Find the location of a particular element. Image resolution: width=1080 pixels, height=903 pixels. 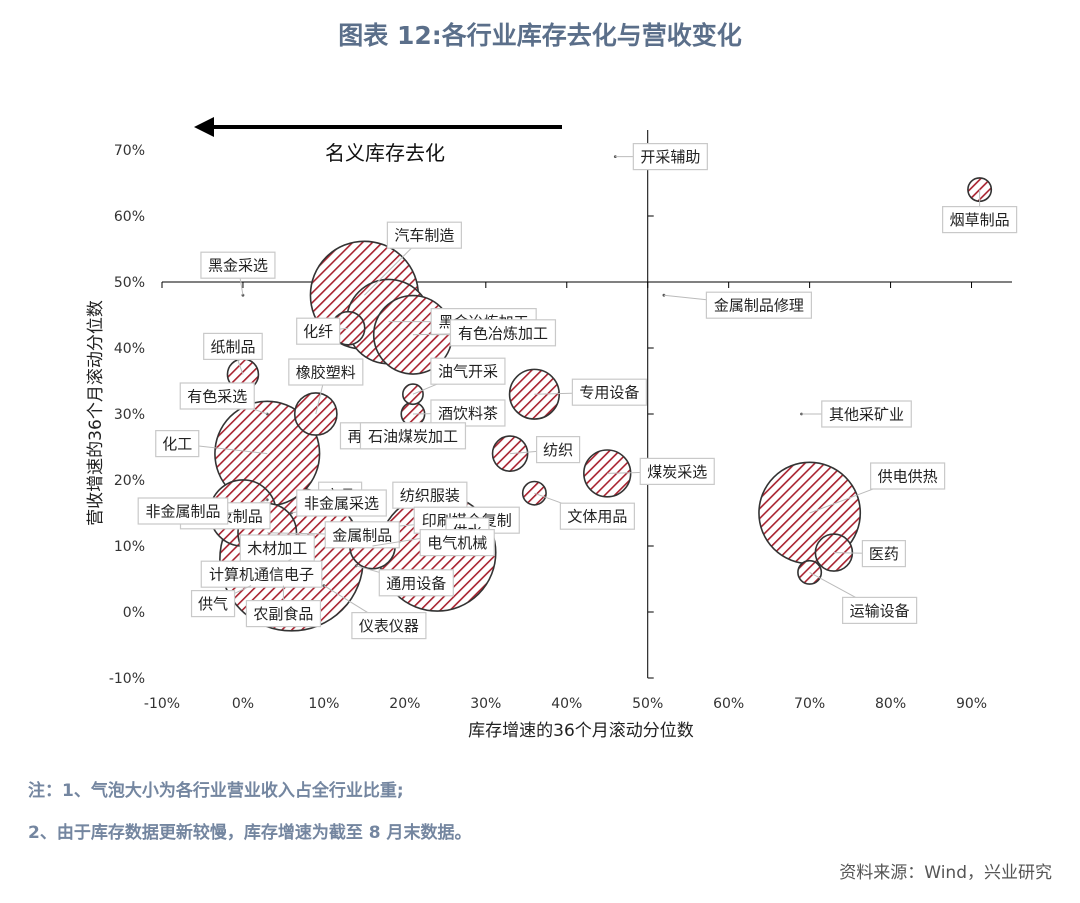

point-label: 有色采选 is located at coordinates (217, 397).